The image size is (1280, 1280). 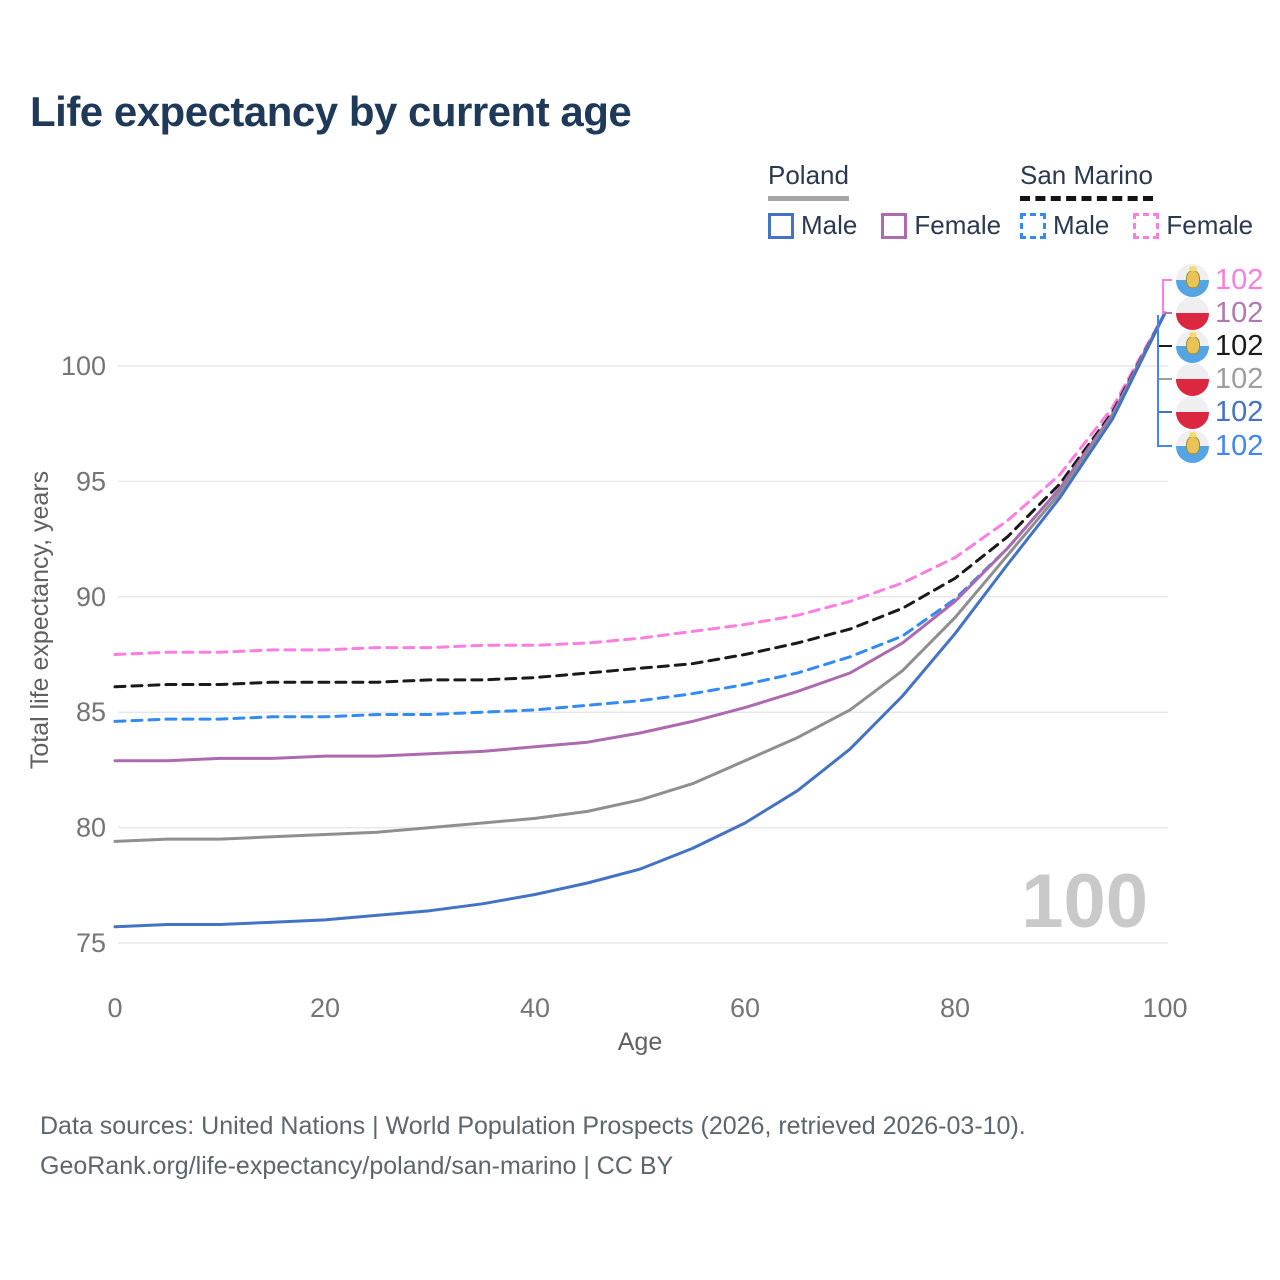 I want to click on legend-item-san-marino-female: Female, so click(x=1193, y=225).